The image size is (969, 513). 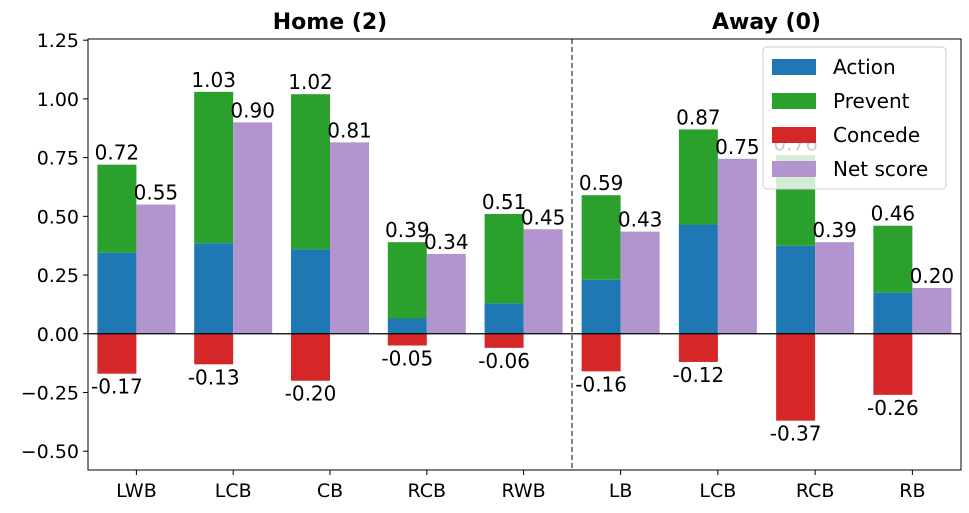 What do you see at coordinates (504, 202) in the screenshot?
I see `data-label-positive: 0.51` at bounding box center [504, 202].